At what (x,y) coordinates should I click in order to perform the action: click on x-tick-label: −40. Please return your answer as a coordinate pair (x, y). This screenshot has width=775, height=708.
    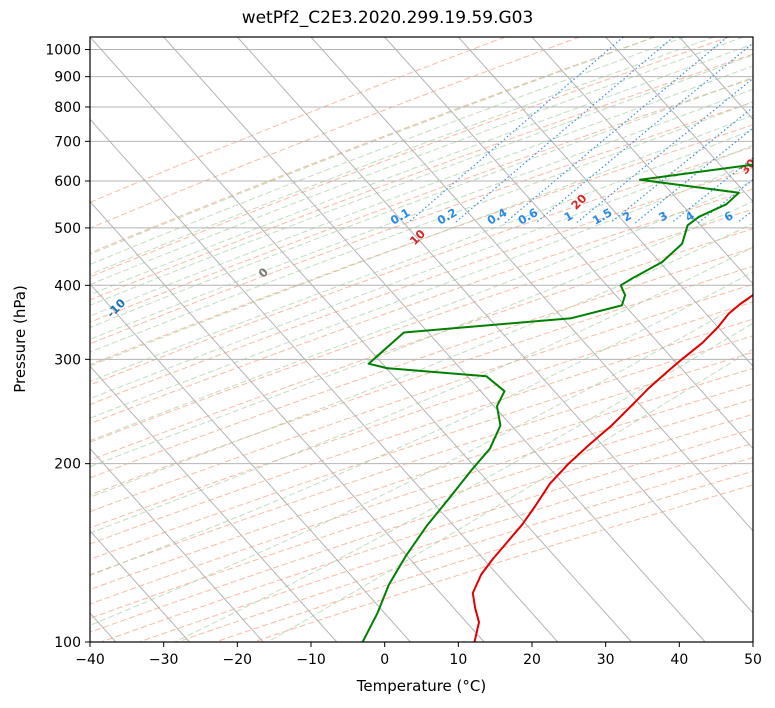
    Looking at the image, I should click on (90, 660).